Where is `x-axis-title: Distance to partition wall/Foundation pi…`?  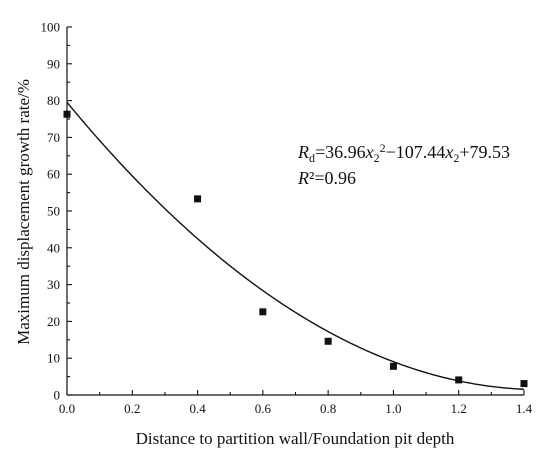 x-axis-title: Distance to partition wall/Foundation pi… is located at coordinates (295, 438).